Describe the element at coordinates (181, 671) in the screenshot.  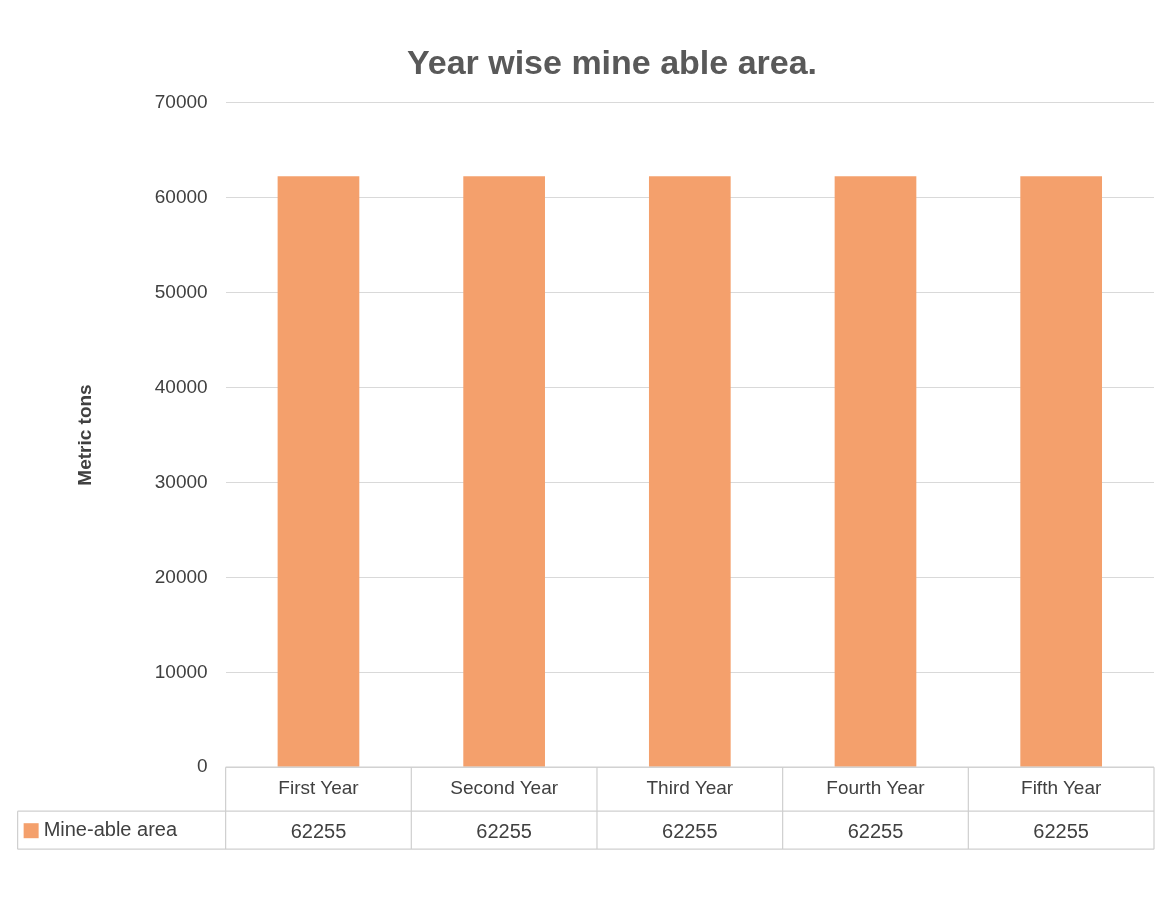
I see `y-tick-label: 10000` at that location.